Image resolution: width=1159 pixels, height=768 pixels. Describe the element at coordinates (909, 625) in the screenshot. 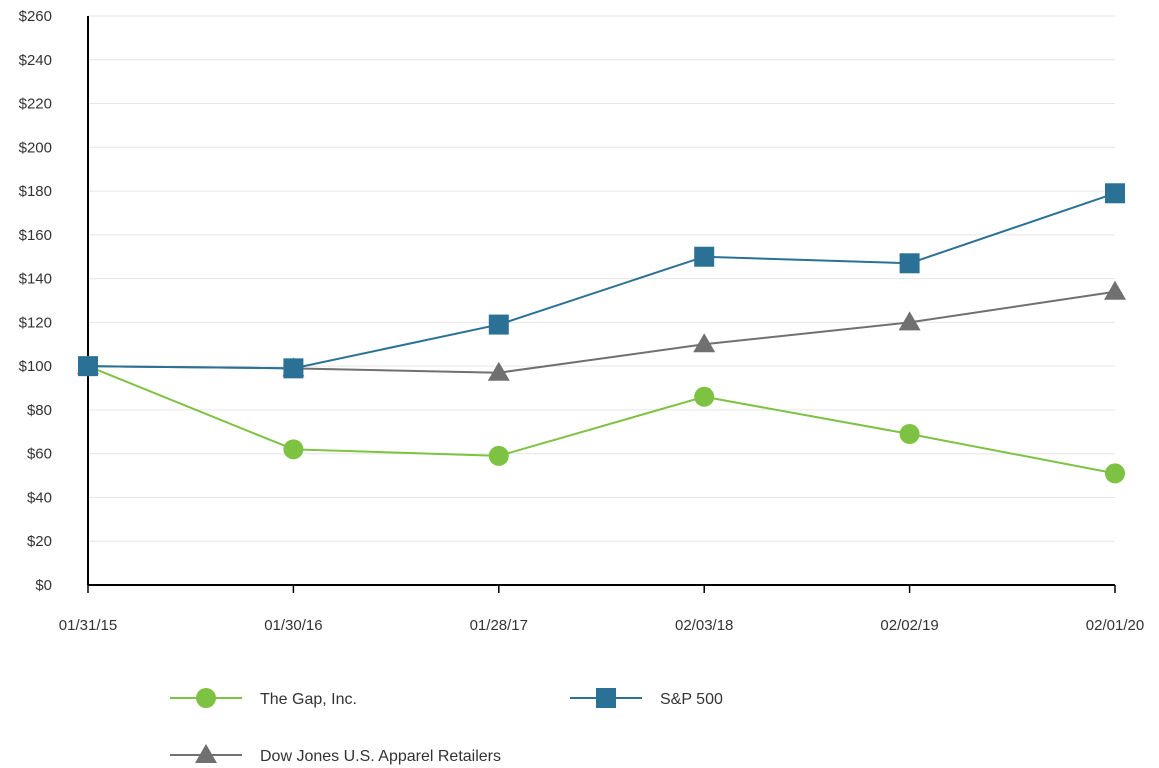

I see `x-tick-label: 02/02/19` at that location.